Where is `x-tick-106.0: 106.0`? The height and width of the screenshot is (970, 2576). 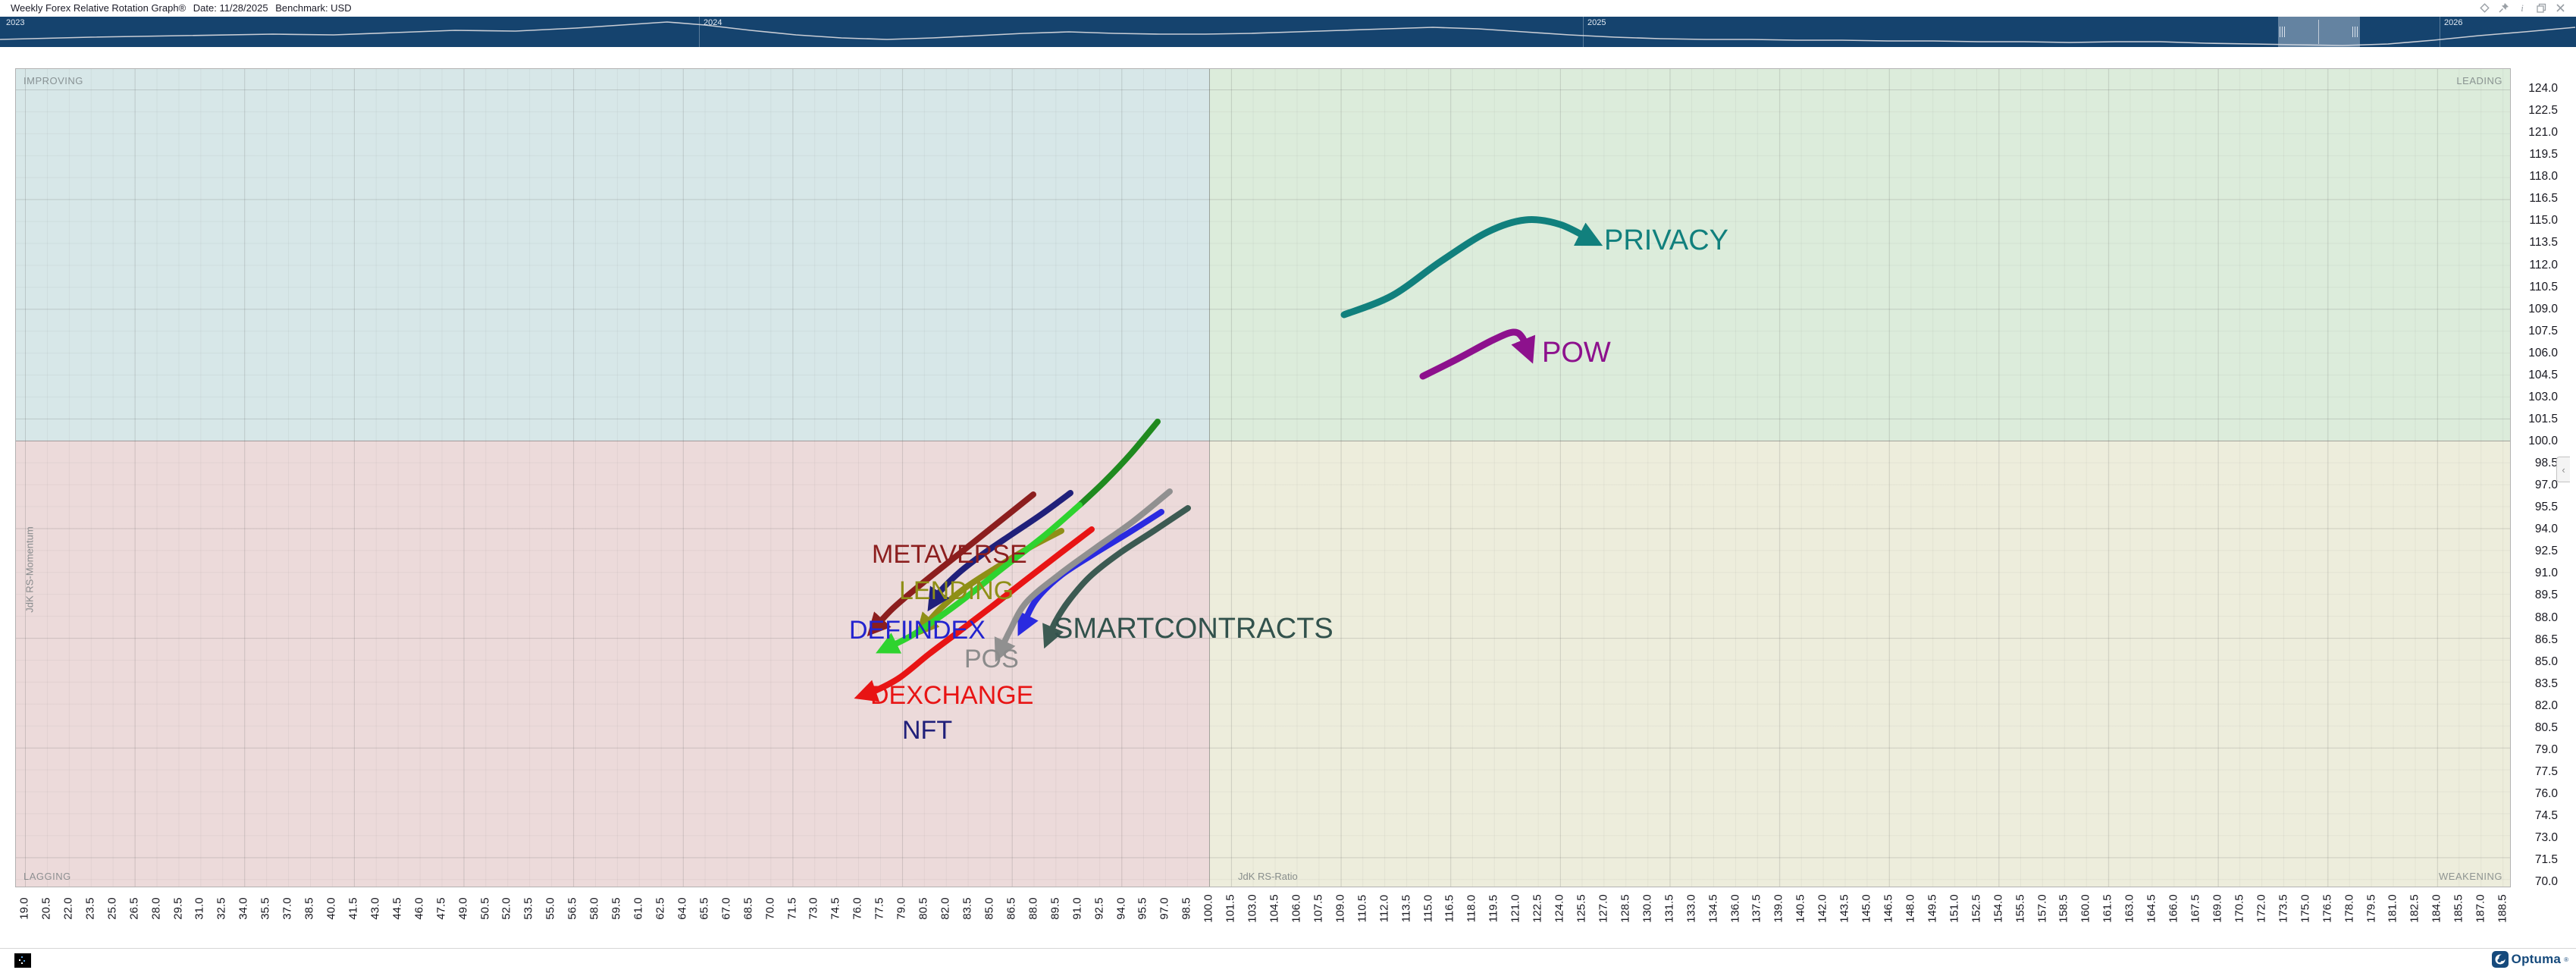
x-tick-106.0: 106.0 is located at coordinates (1296, 908).